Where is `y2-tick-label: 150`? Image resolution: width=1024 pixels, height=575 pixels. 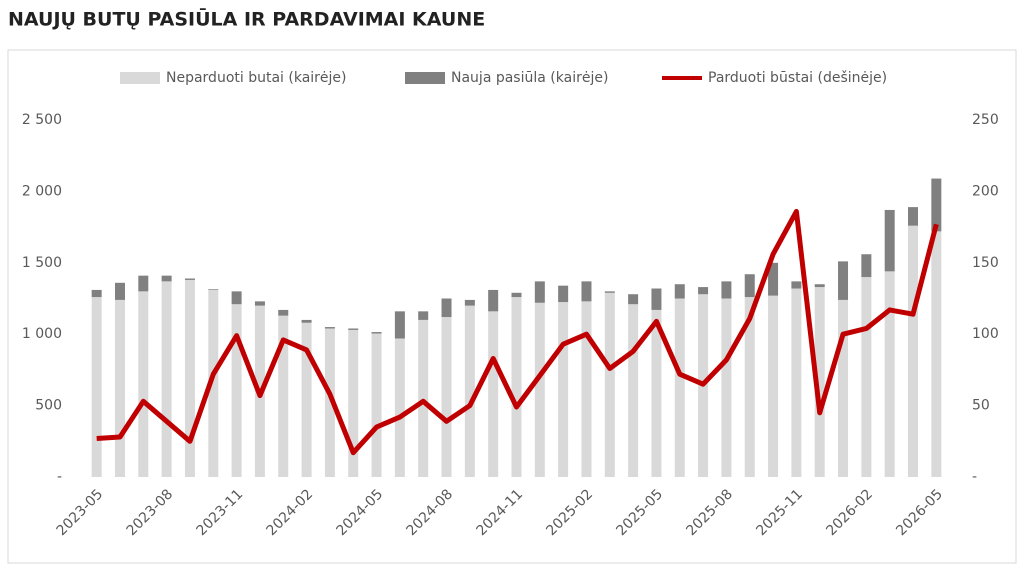
y2-tick-label: 150 is located at coordinates (985, 263).